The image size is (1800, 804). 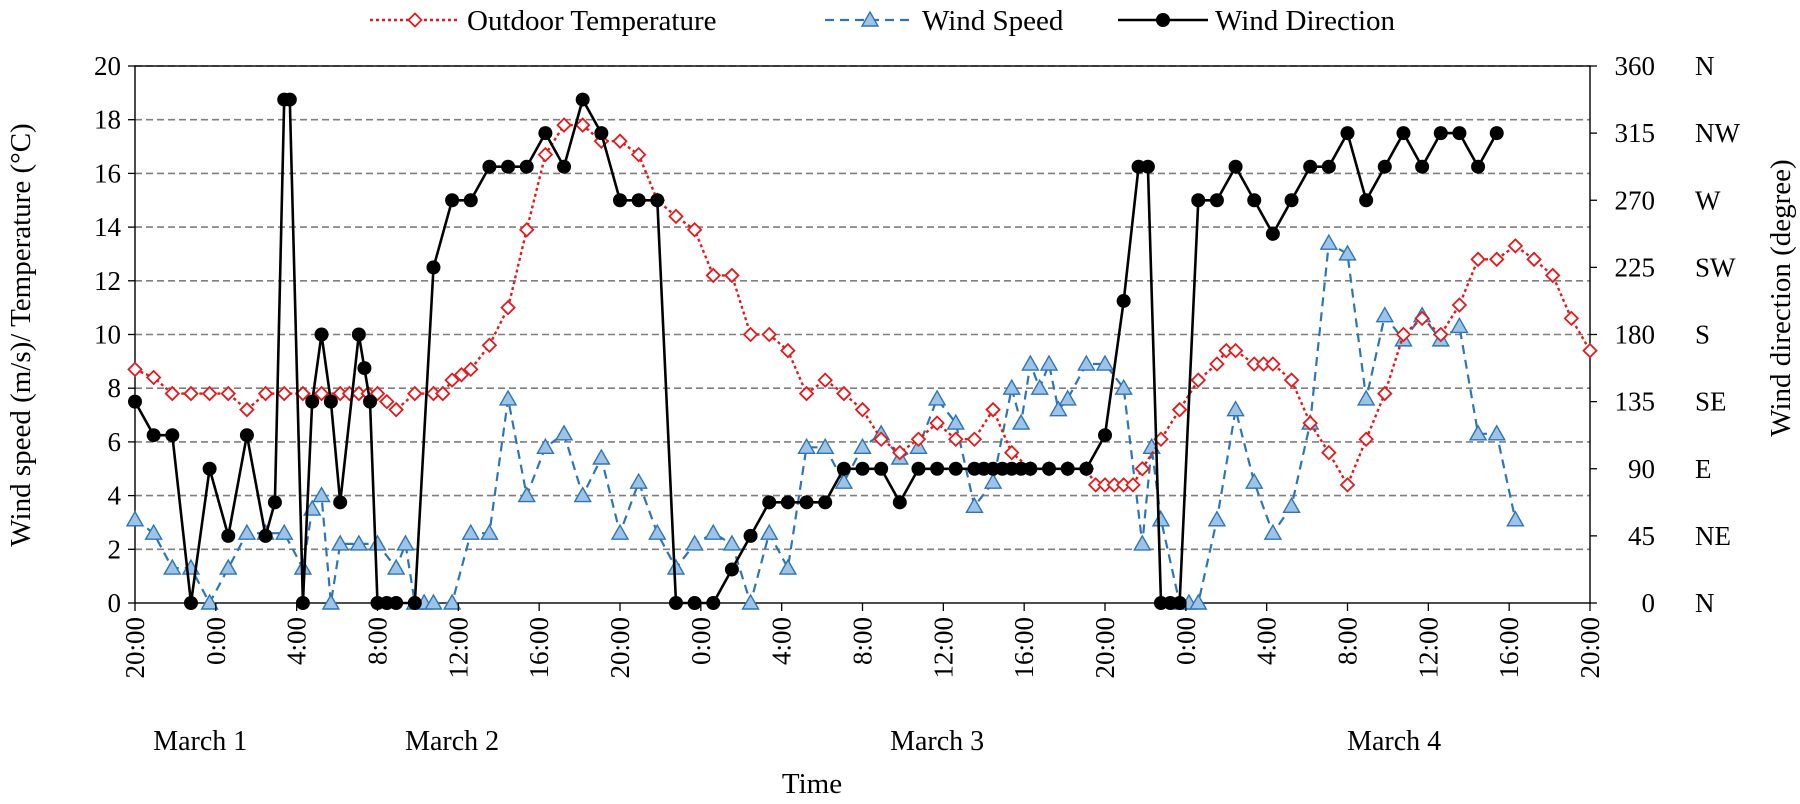 What do you see at coordinates (701, 641) in the screenshot?
I see `x-tick-label: 0:00` at bounding box center [701, 641].